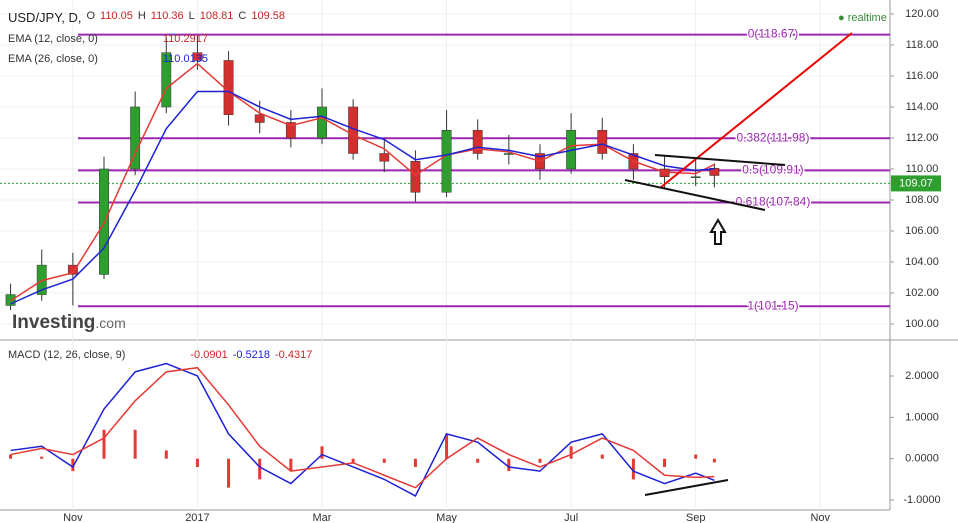  I want to click on macd-title: MACD (12, 26, close, 9), so click(67, 355).